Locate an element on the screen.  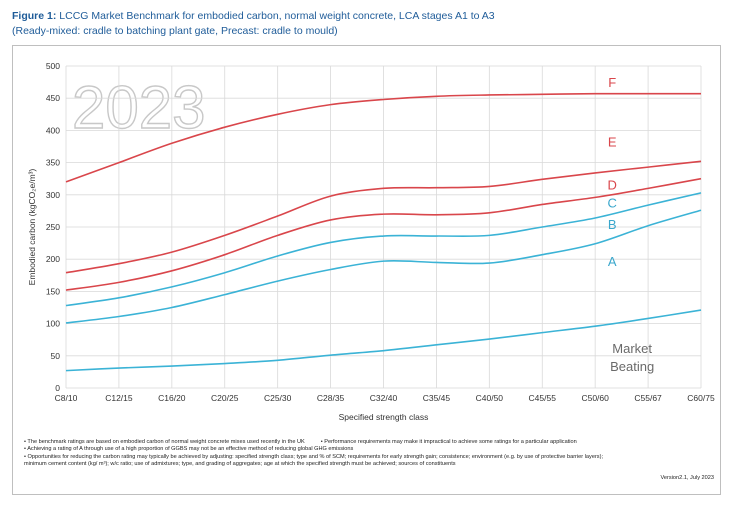
x-tick-label: C50/60 is located at coordinates (595, 398).